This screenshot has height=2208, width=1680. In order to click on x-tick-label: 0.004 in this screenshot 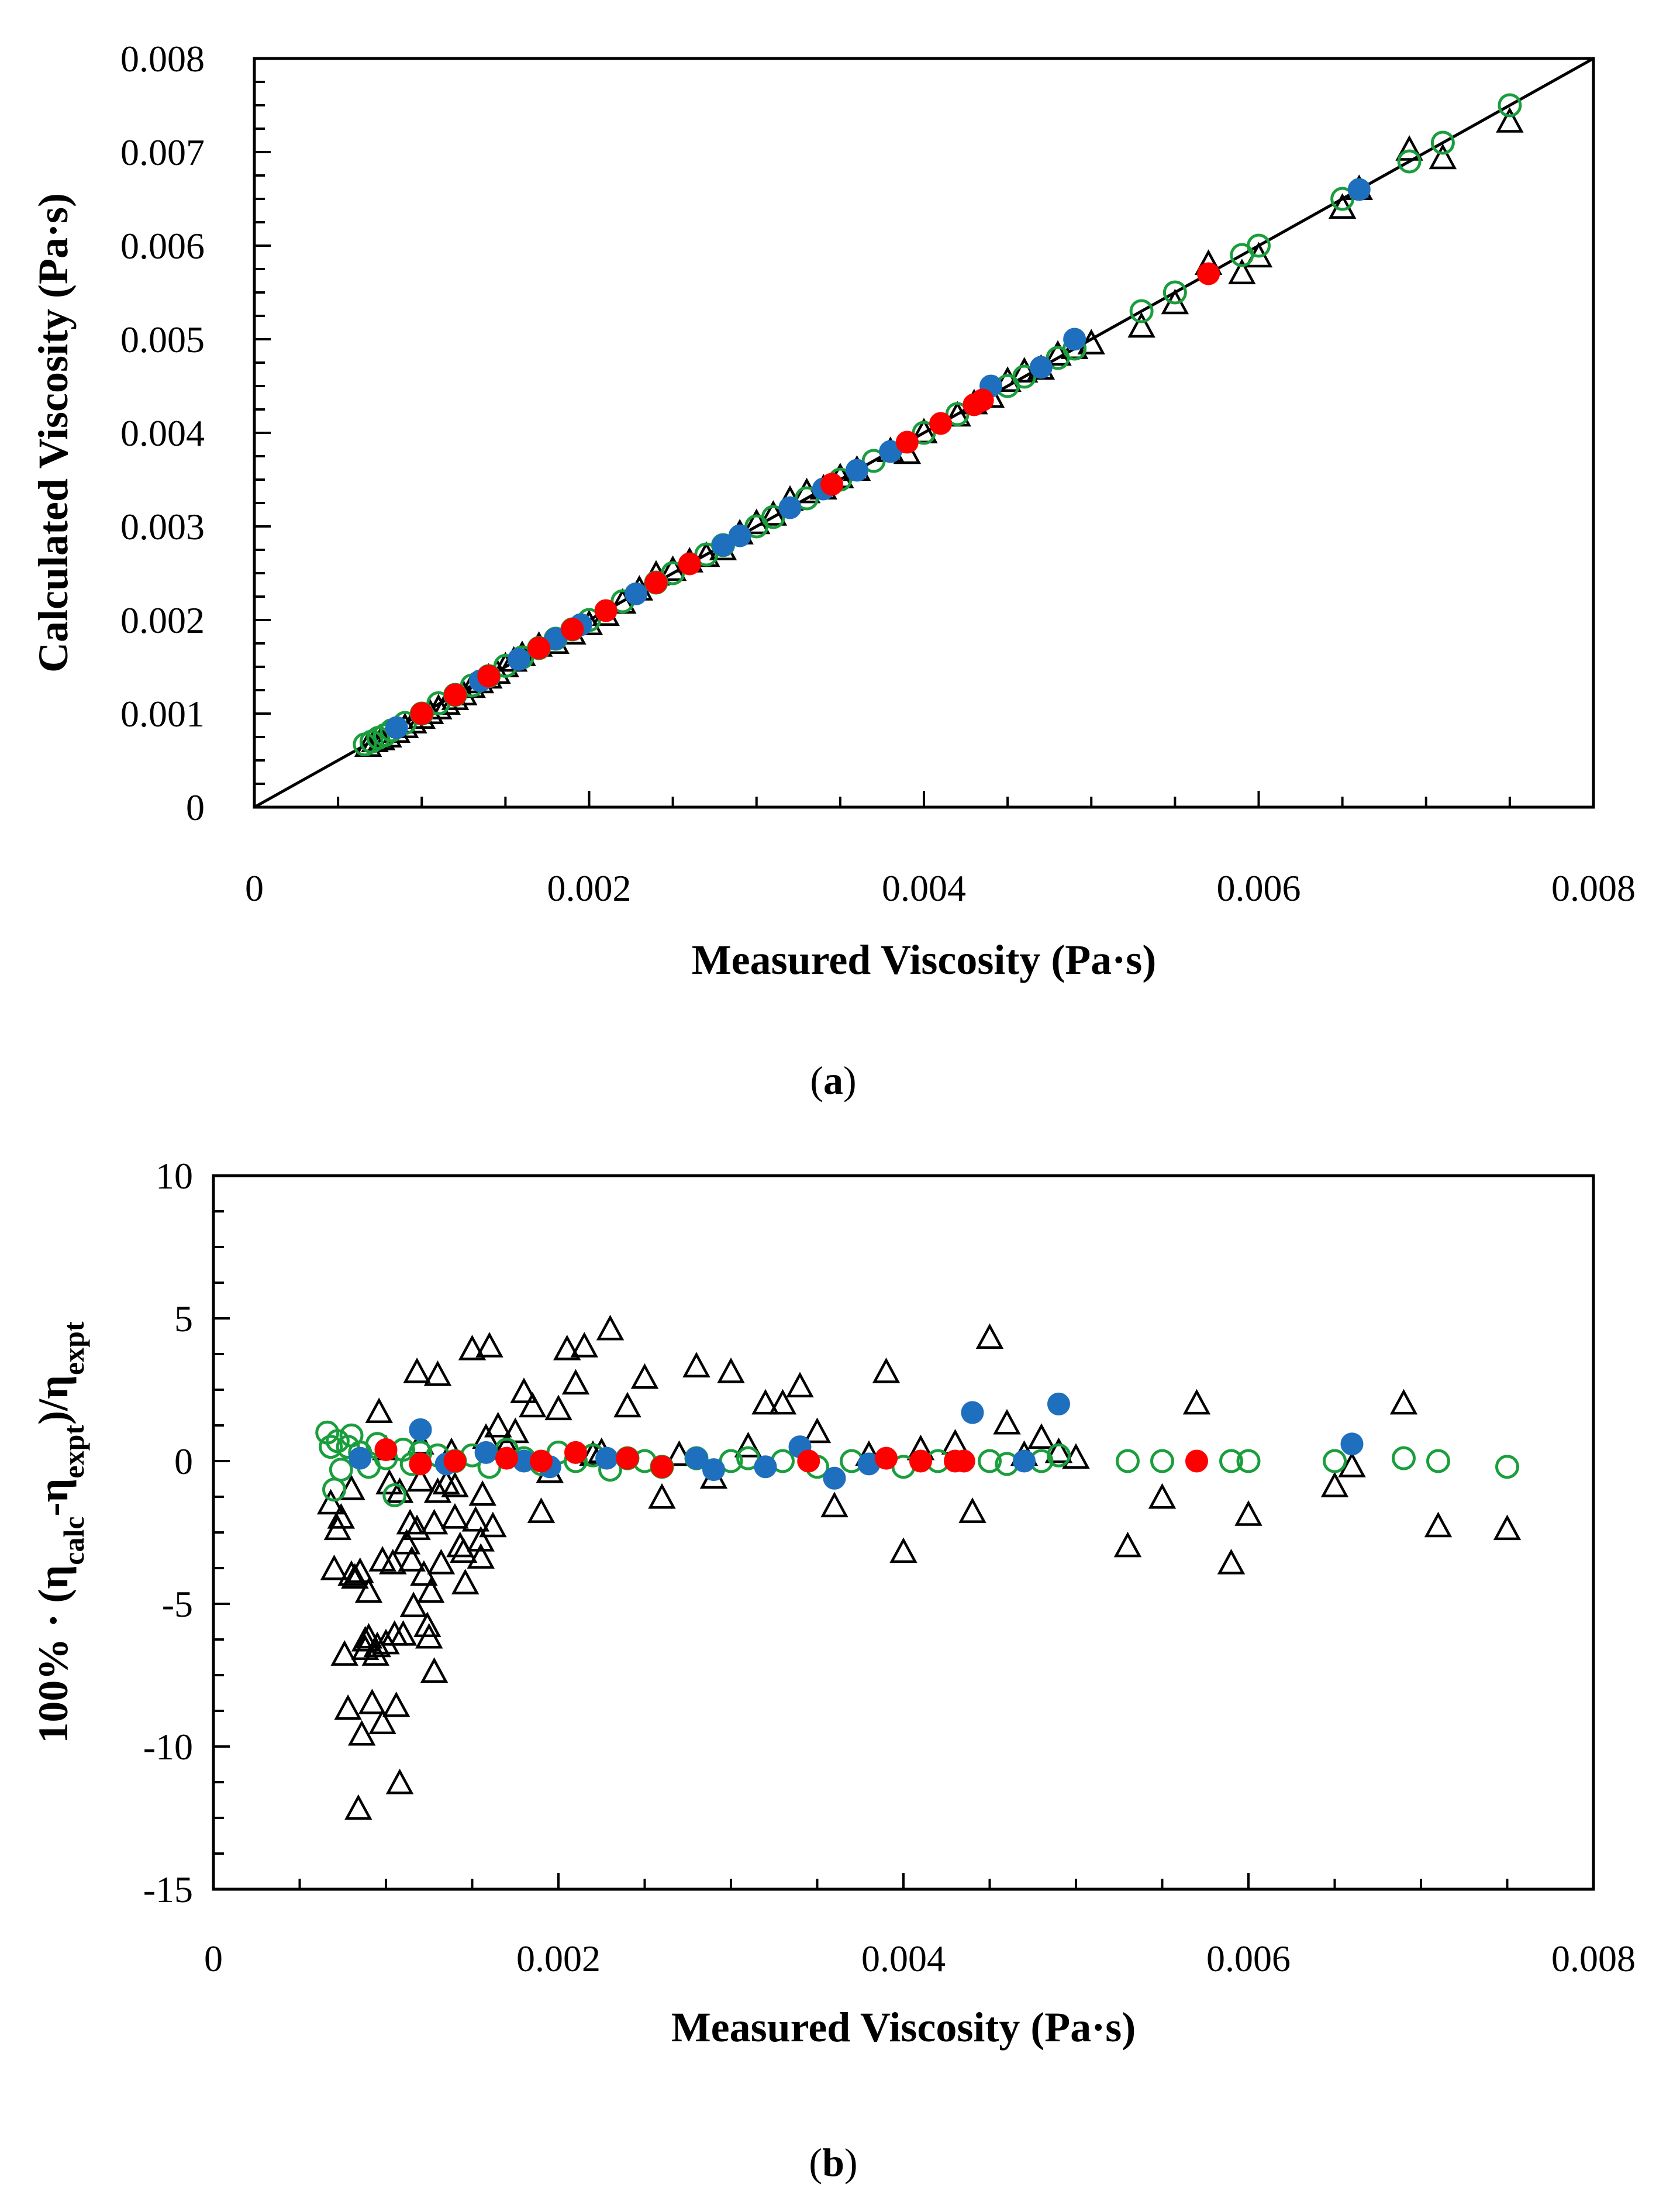, I will do `click(924, 888)`.